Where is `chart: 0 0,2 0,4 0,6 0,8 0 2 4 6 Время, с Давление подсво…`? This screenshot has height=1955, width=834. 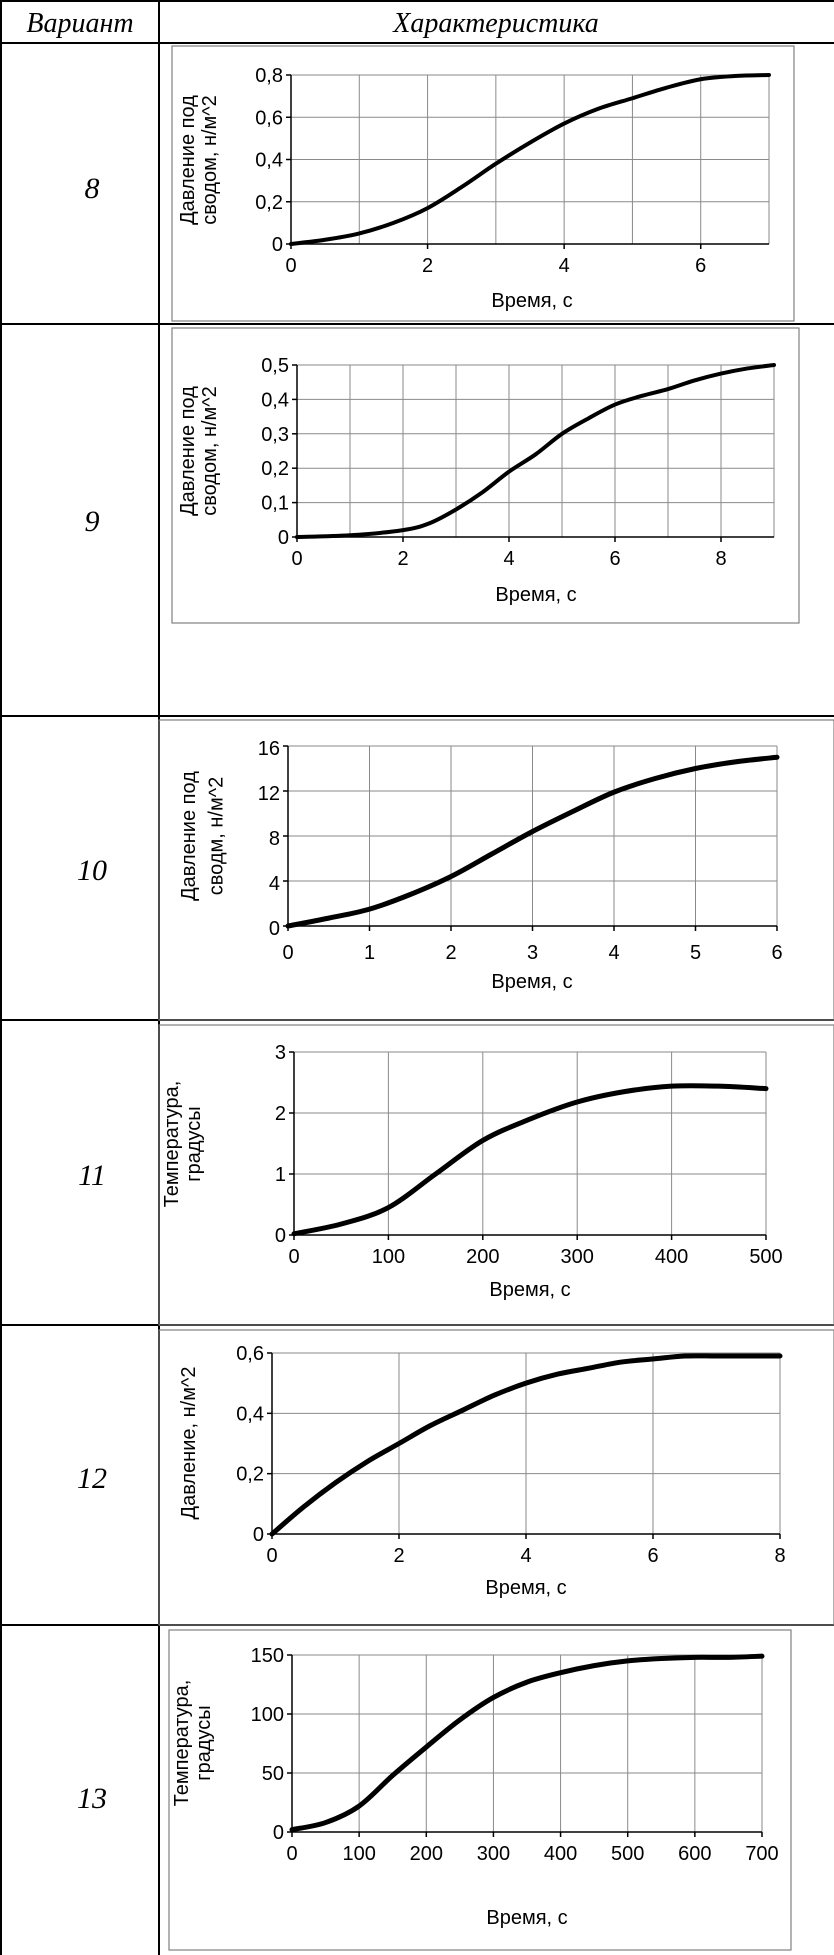
chart: 0 0,2 0,4 0,6 0,8 0 2 4 6 Время, с Давление подсво… is located at coordinates (483, 183).